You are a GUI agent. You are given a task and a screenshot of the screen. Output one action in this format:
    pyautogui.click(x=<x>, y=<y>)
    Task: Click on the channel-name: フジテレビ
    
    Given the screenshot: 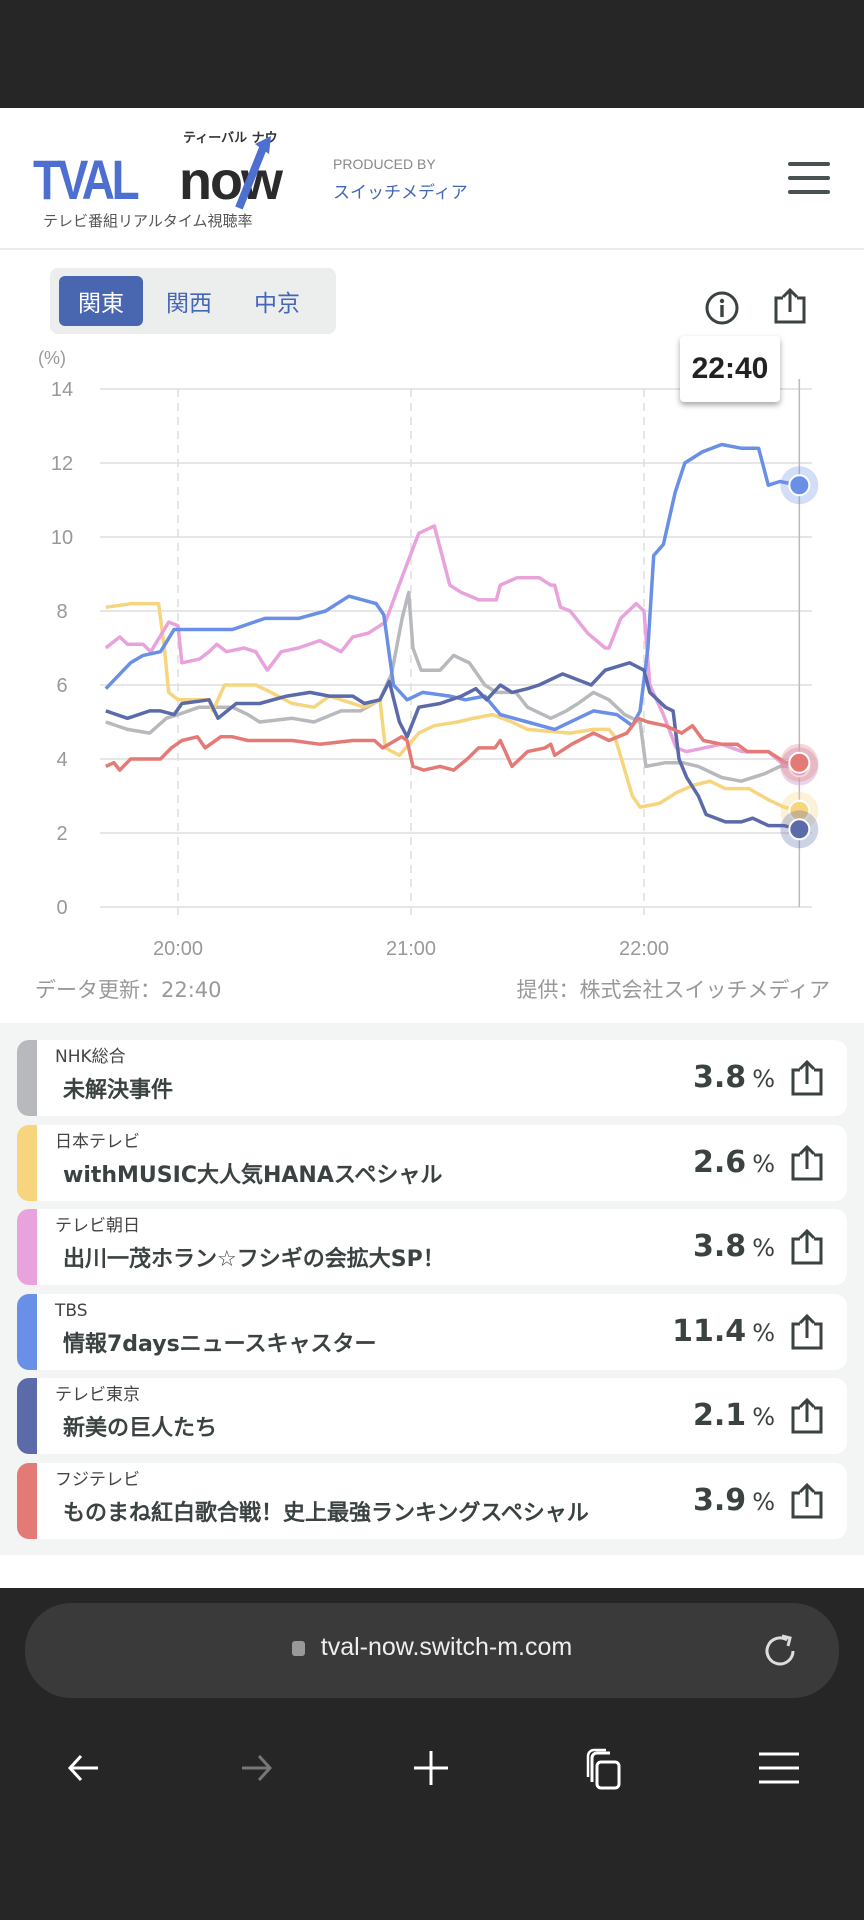 What is the action you would take?
    pyautogui.click(x=97, y=1479)
    